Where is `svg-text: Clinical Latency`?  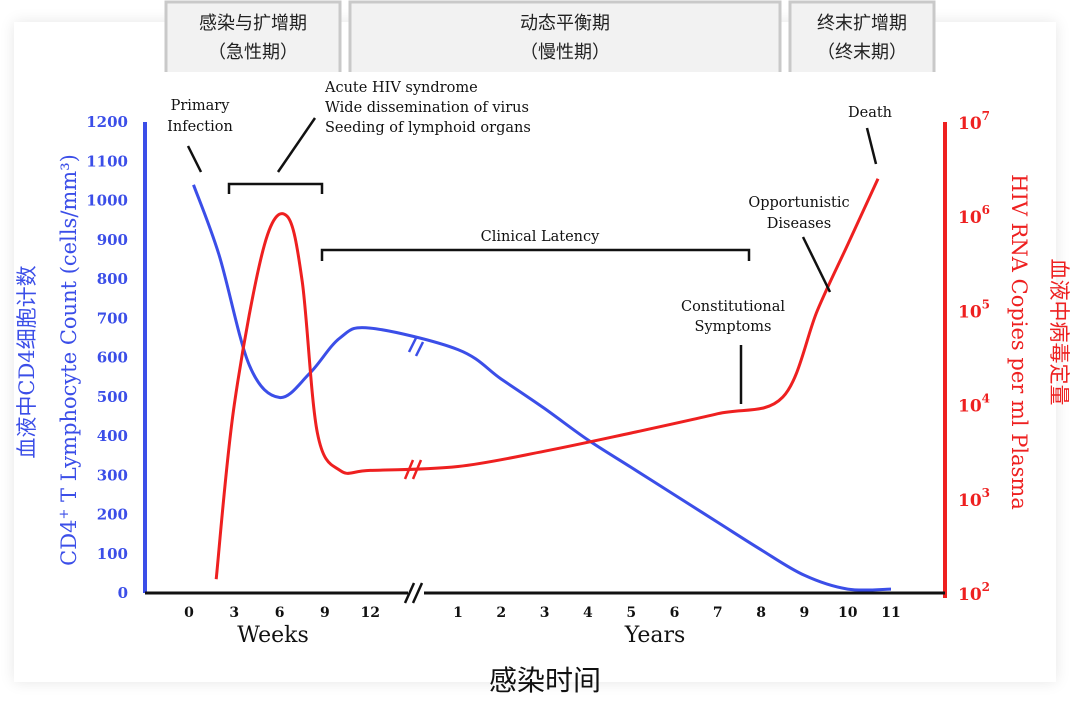
svg-text: Clinical Latency is located at coordinates (540, 237).